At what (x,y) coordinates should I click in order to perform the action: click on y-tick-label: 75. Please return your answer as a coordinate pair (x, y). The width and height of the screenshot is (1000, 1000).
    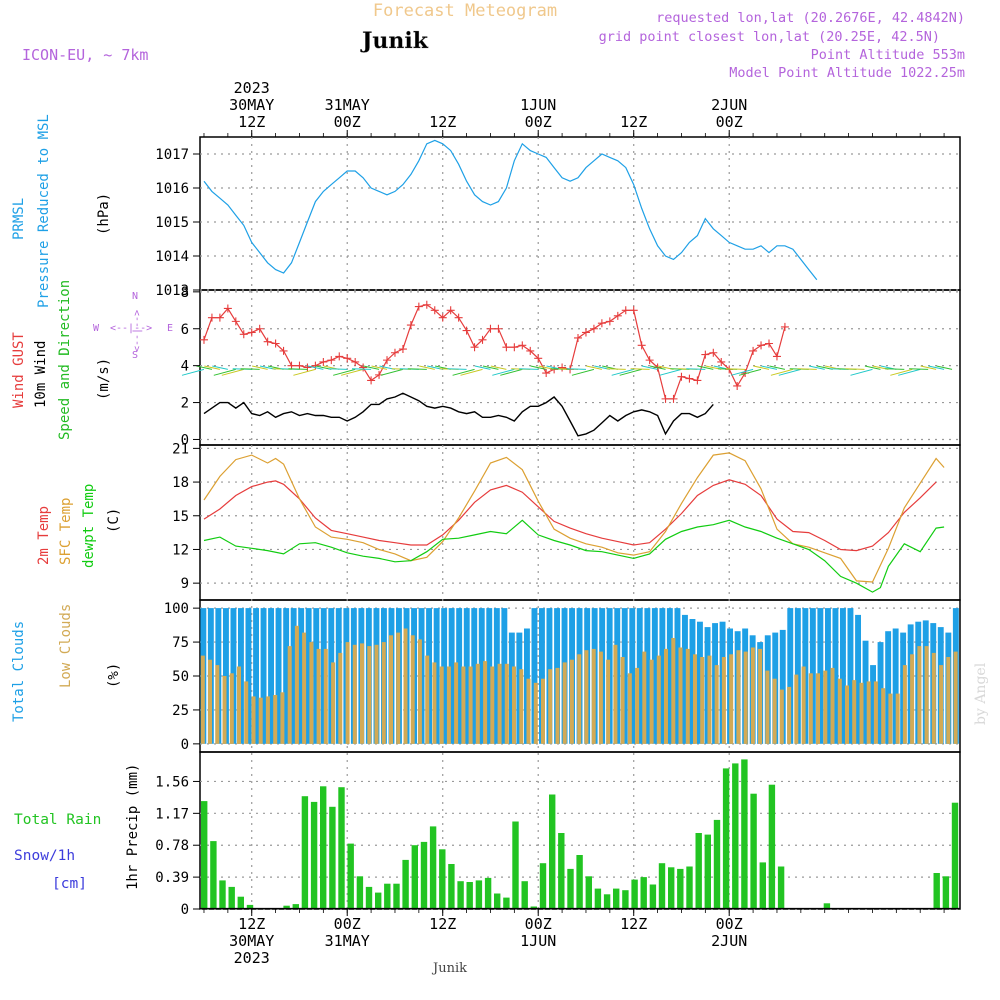
    Looking at the image, I should click on (180, 643).